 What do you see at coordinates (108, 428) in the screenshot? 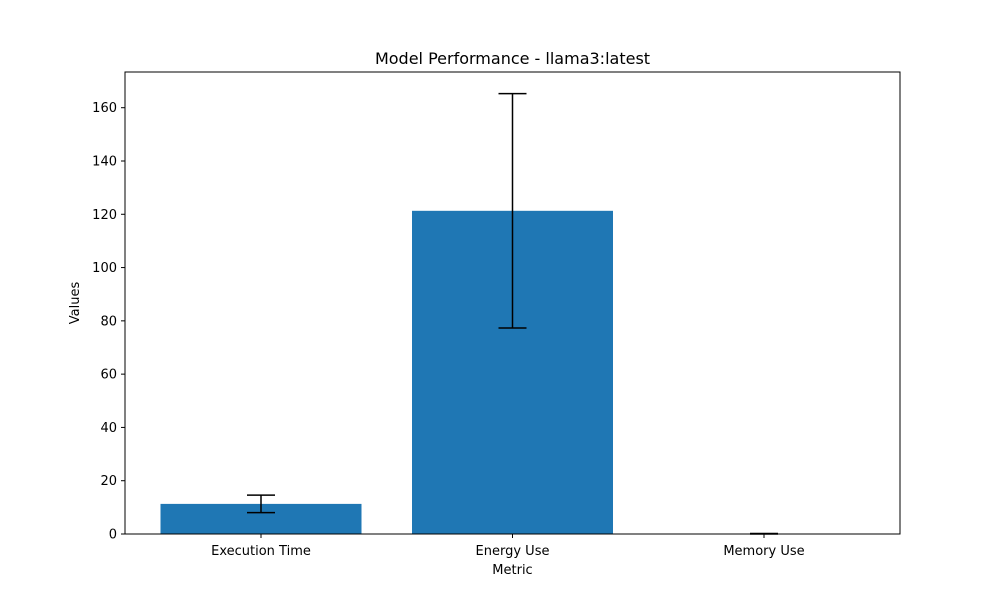
I see `y-tick-label: 40` at bounding box center [108, 428].